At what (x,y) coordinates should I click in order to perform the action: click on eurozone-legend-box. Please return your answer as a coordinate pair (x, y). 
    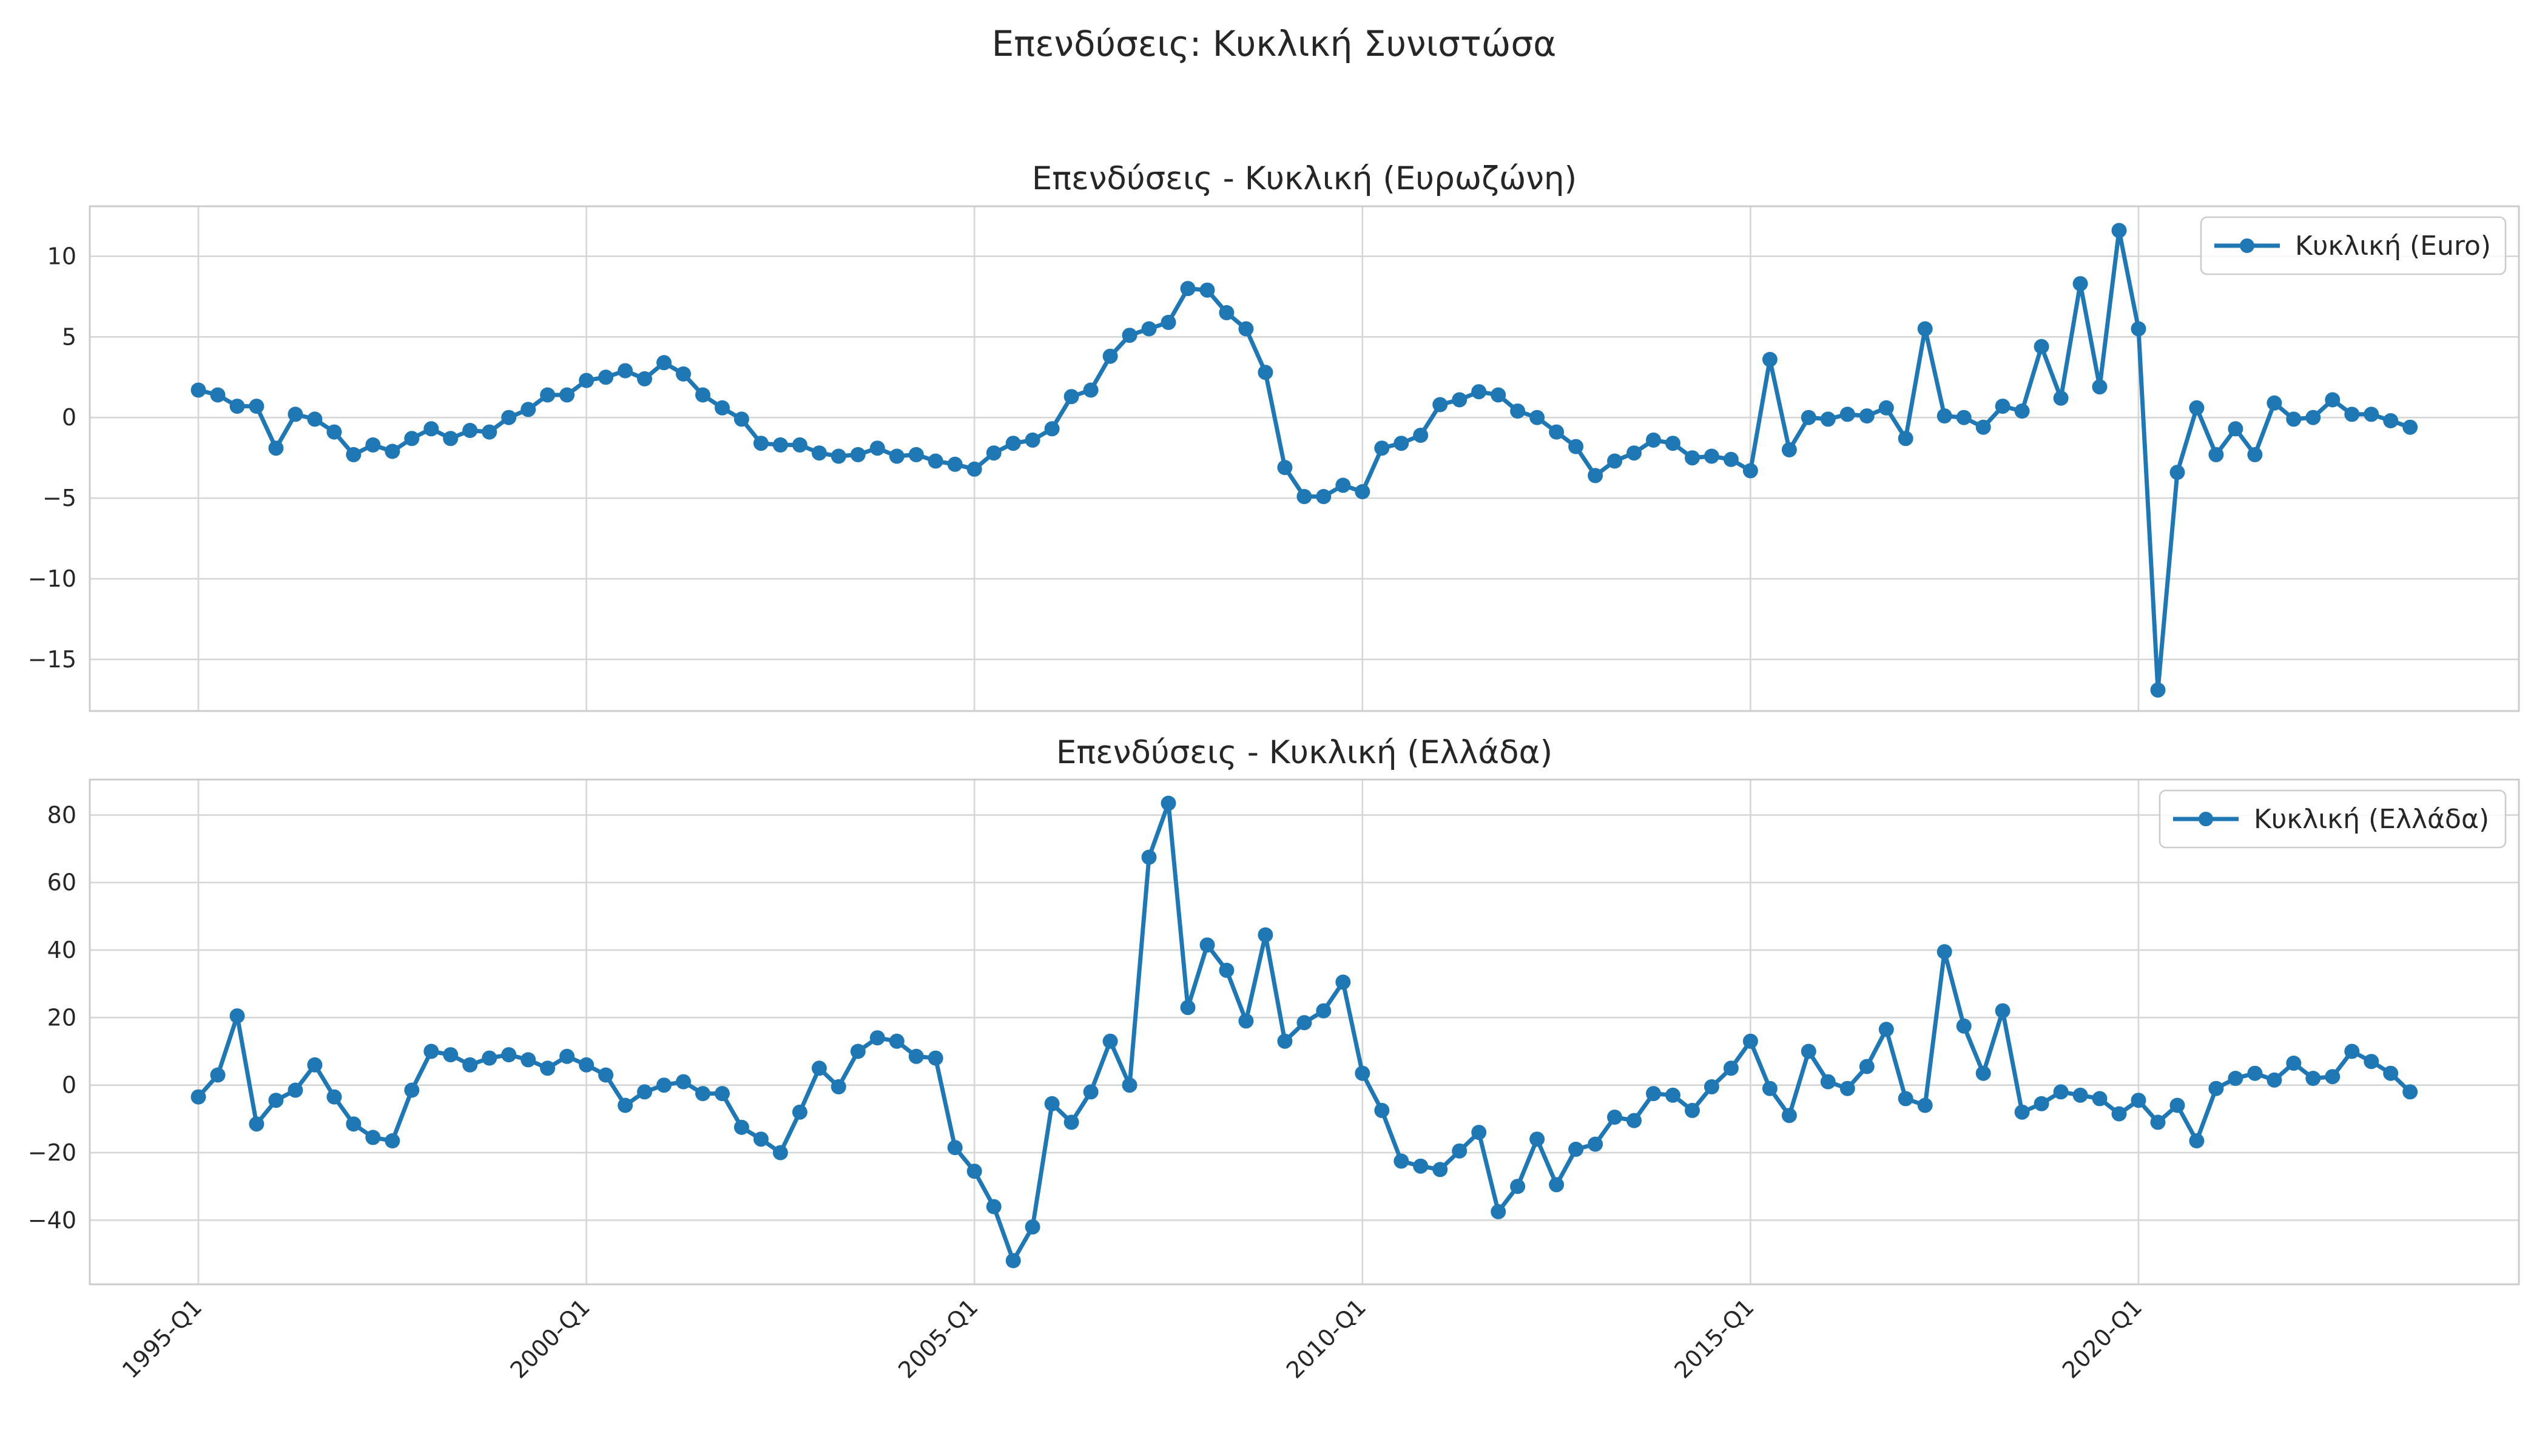
    Looking at the image, I should click on (2353, 245).